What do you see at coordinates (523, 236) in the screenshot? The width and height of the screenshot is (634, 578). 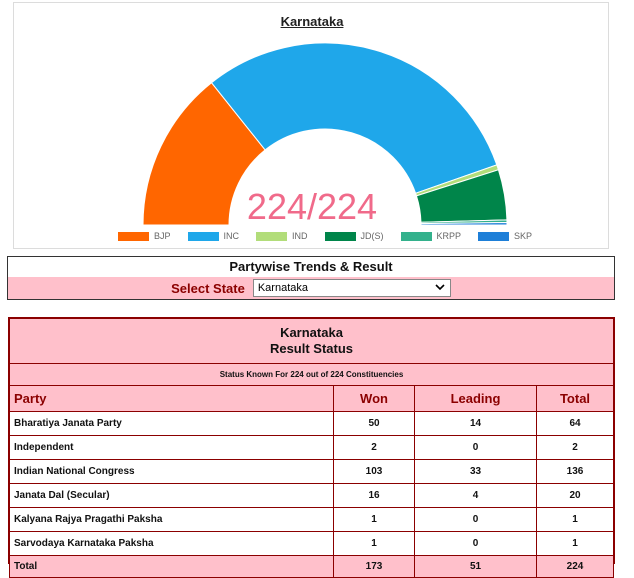 I see `legend-label: SKP` at bounding box center [523, 236].